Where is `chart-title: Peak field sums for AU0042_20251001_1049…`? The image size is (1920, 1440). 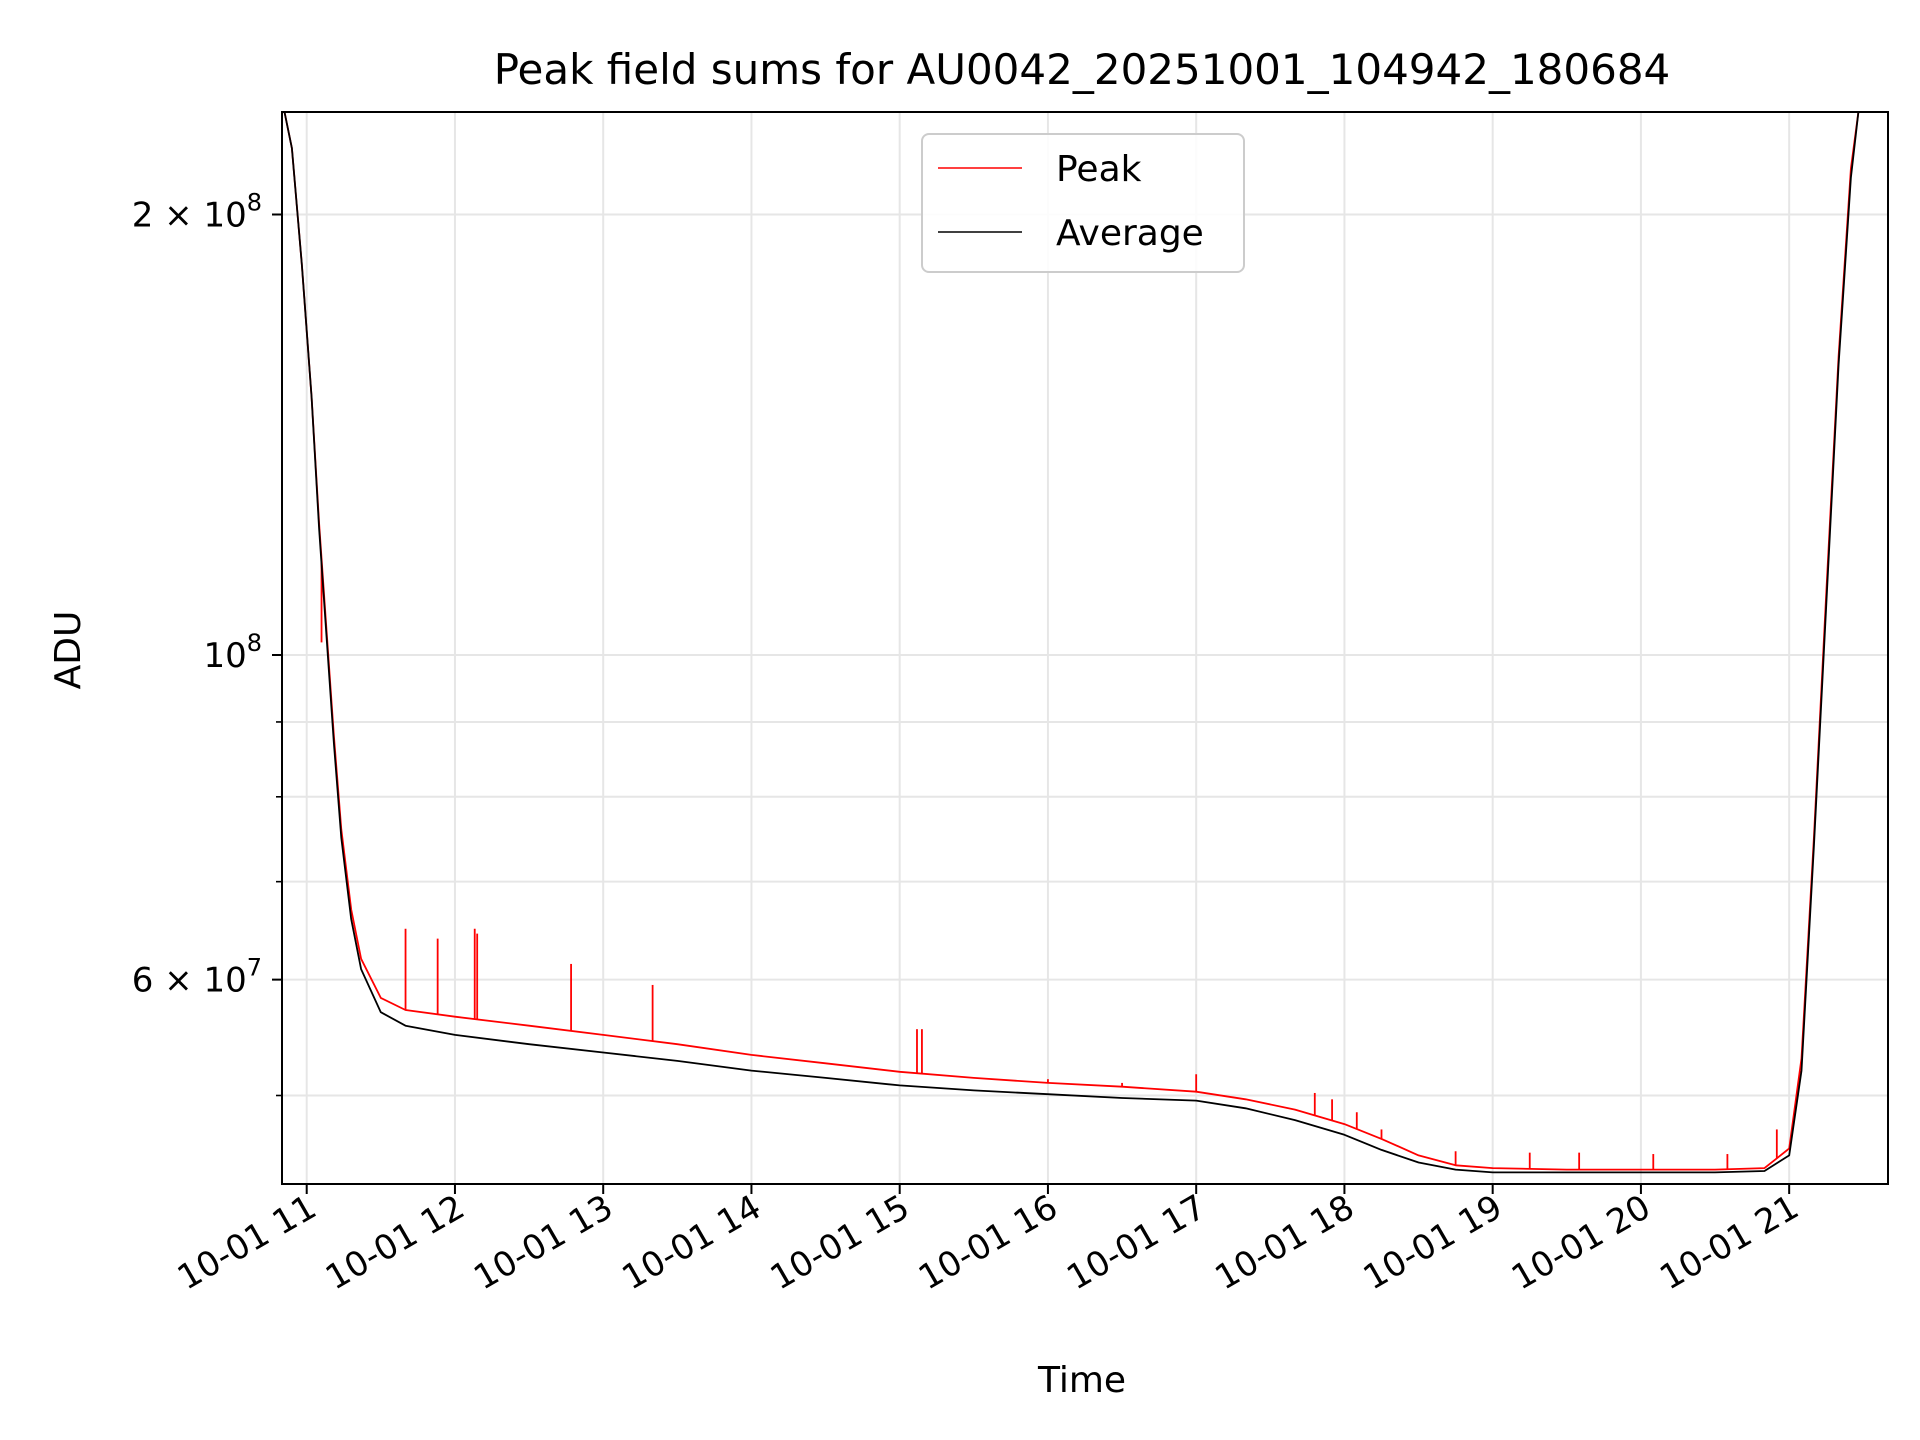
chart-title: Peak field sums for AU0042_20251001_1049… is located at coordinates (1082, 69).